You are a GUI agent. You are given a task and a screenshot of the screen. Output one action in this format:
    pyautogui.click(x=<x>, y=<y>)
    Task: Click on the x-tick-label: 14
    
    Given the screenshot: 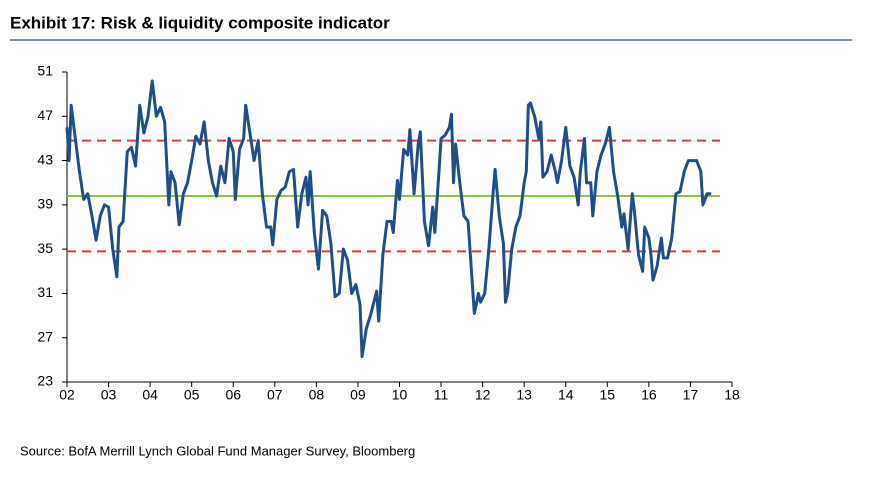 What is the action you would take?
    pyautogui.click(x=566, y=395)
    